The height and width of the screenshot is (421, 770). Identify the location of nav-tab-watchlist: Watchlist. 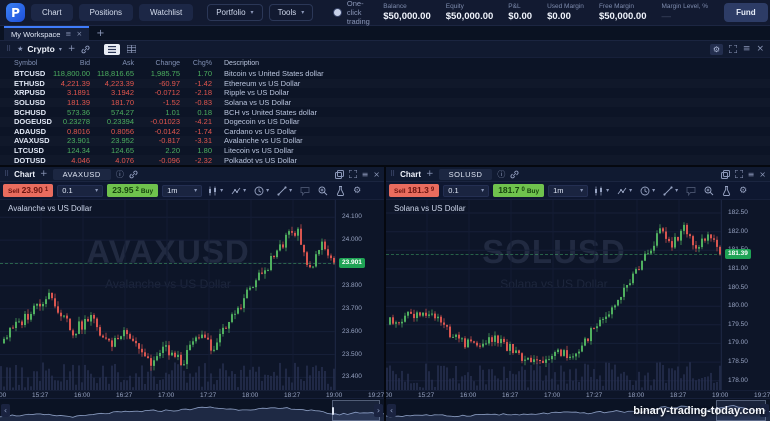
(166, 12).